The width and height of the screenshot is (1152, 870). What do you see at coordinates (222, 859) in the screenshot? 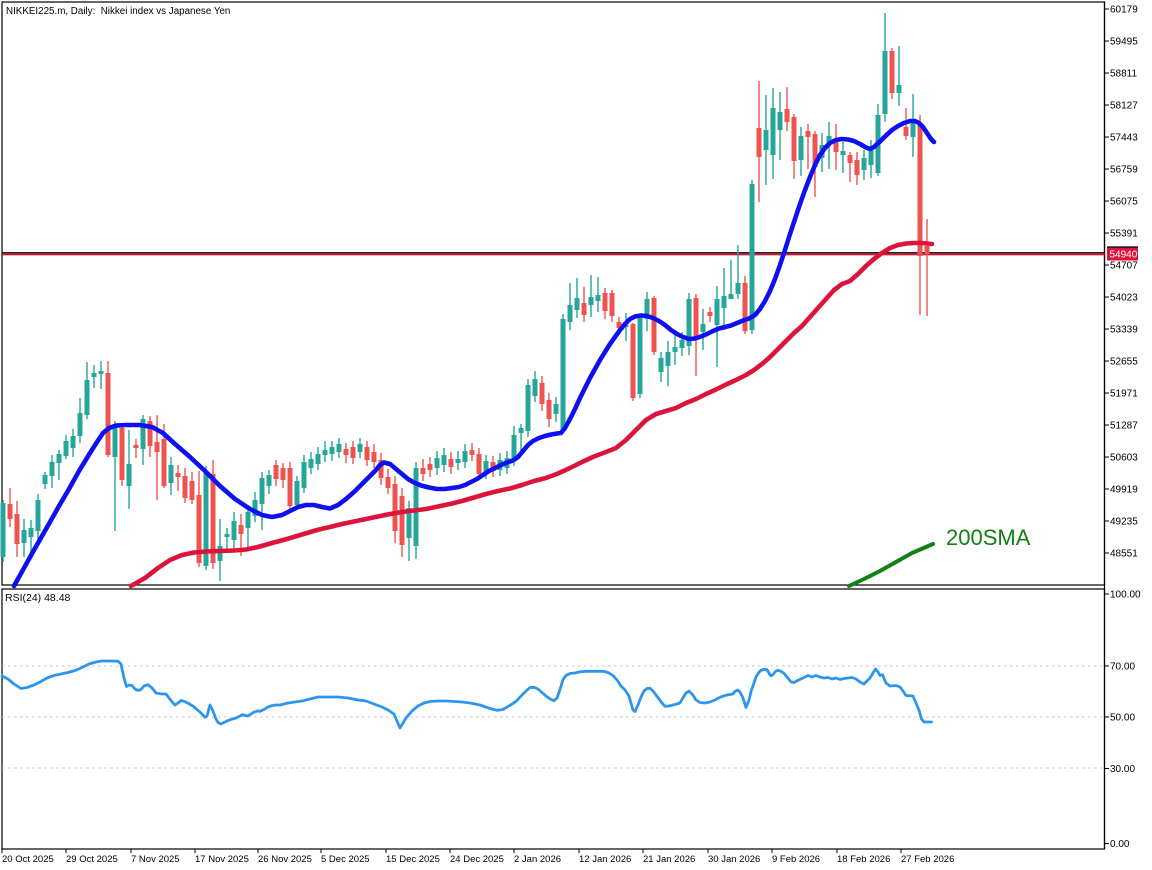
I see `svg-text: 17 Nov 2025` at bounding box center [222, 859].